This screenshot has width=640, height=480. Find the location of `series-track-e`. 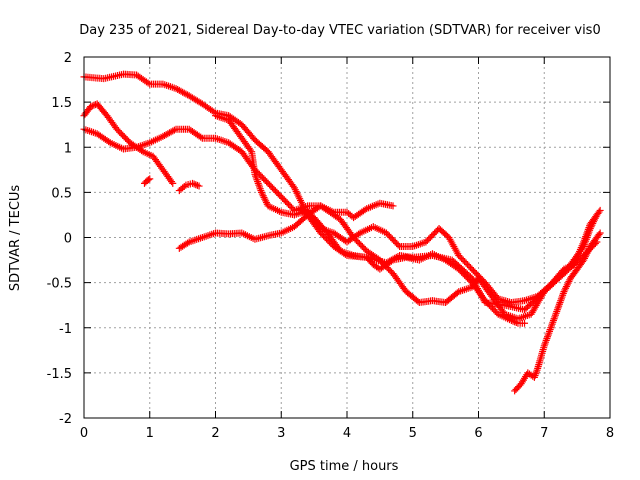

series-track-e is located at coordinates (189, 187).